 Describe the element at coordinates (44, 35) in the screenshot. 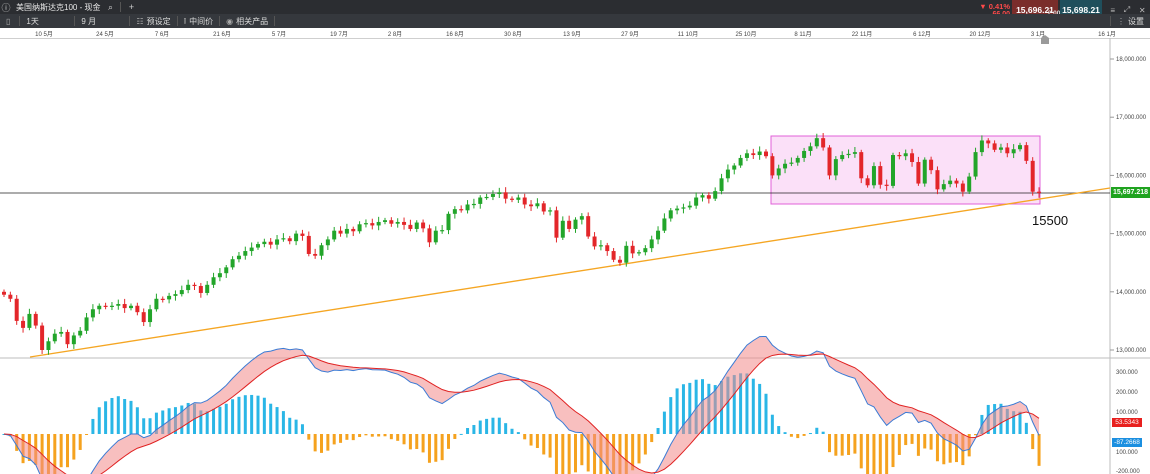

I see `date-tick-label: 10 5月` at that location.